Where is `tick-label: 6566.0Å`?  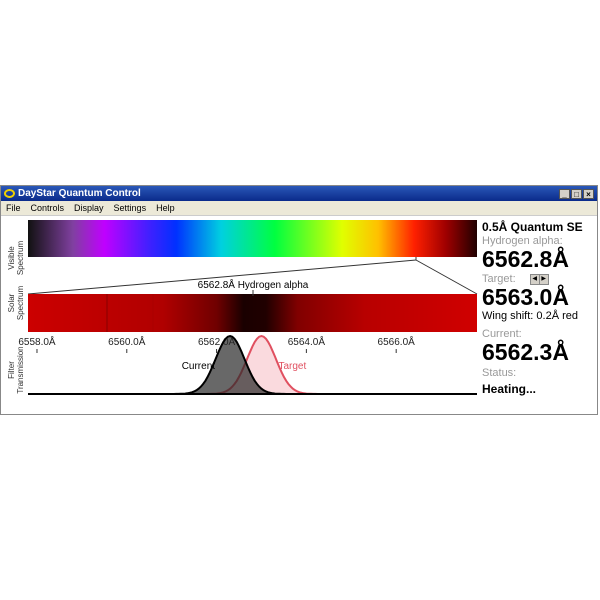
tick-label: 6566.0Å is located at coordinates (397, 341).